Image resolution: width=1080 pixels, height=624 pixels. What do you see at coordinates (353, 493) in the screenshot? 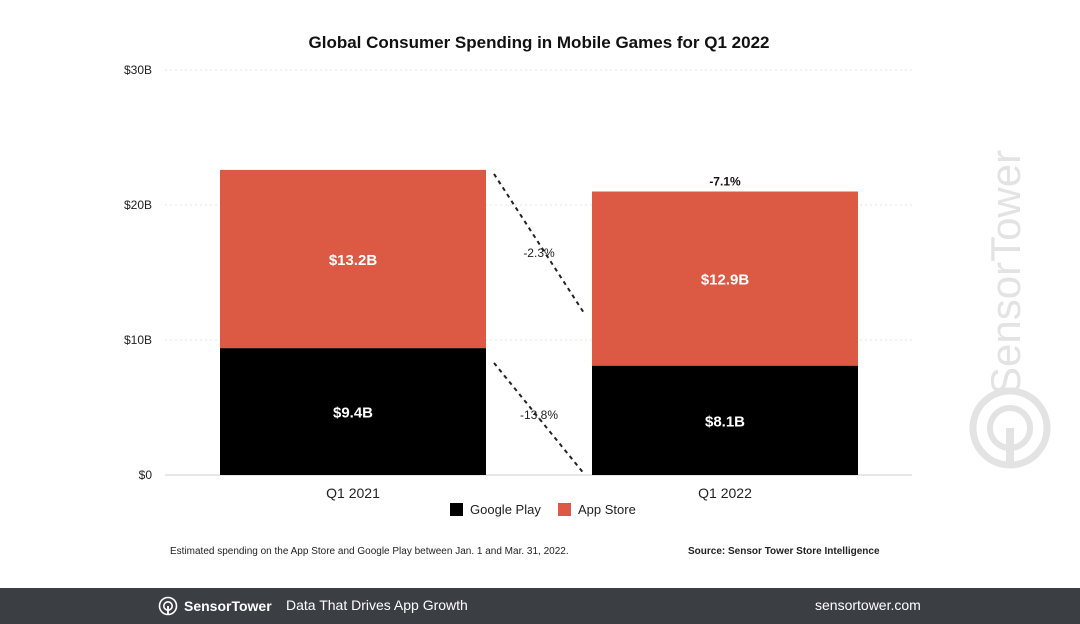
I see `x-tick-label: Q1 2021` at bounding box center [353, 493].